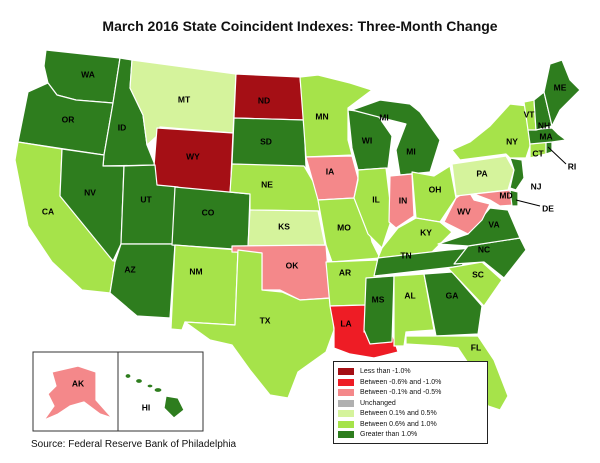  Describe the element at coordinates (517, 174) in the screenshot. I see `state-NJ` at that location.